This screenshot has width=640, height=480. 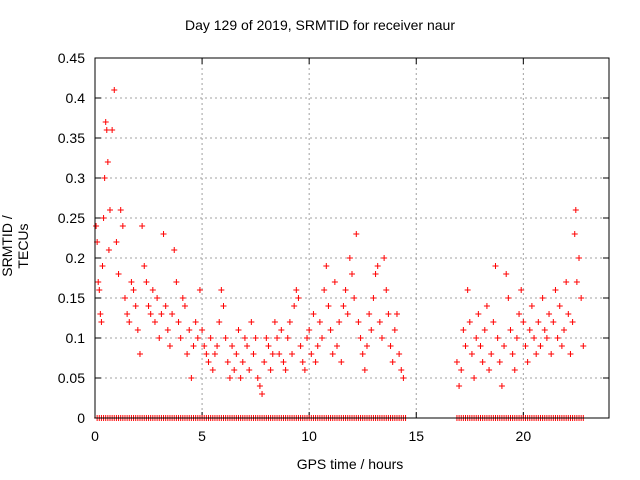 What do you see at coordinates (71, 58) in the screenshot?
I see `y-tick-label: 0.45` at bounding box center [71, 58].